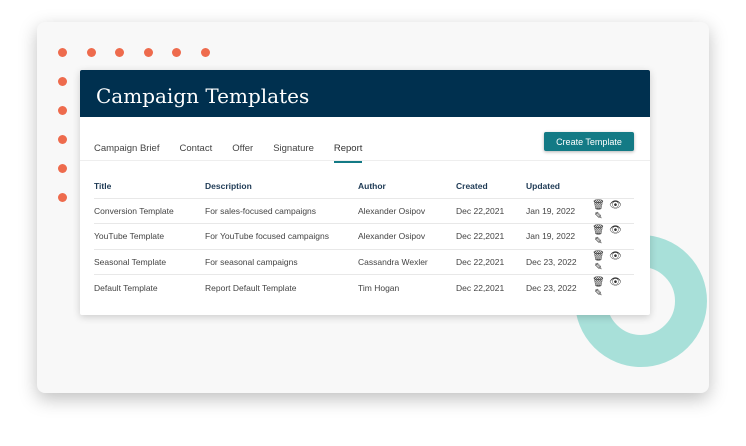 This screenshot has width=746, height=446. What do you see at coordinates (365, 93) in the screenshot?
I see `page-title: Campaign Templates` at bounding box center [365, 93].